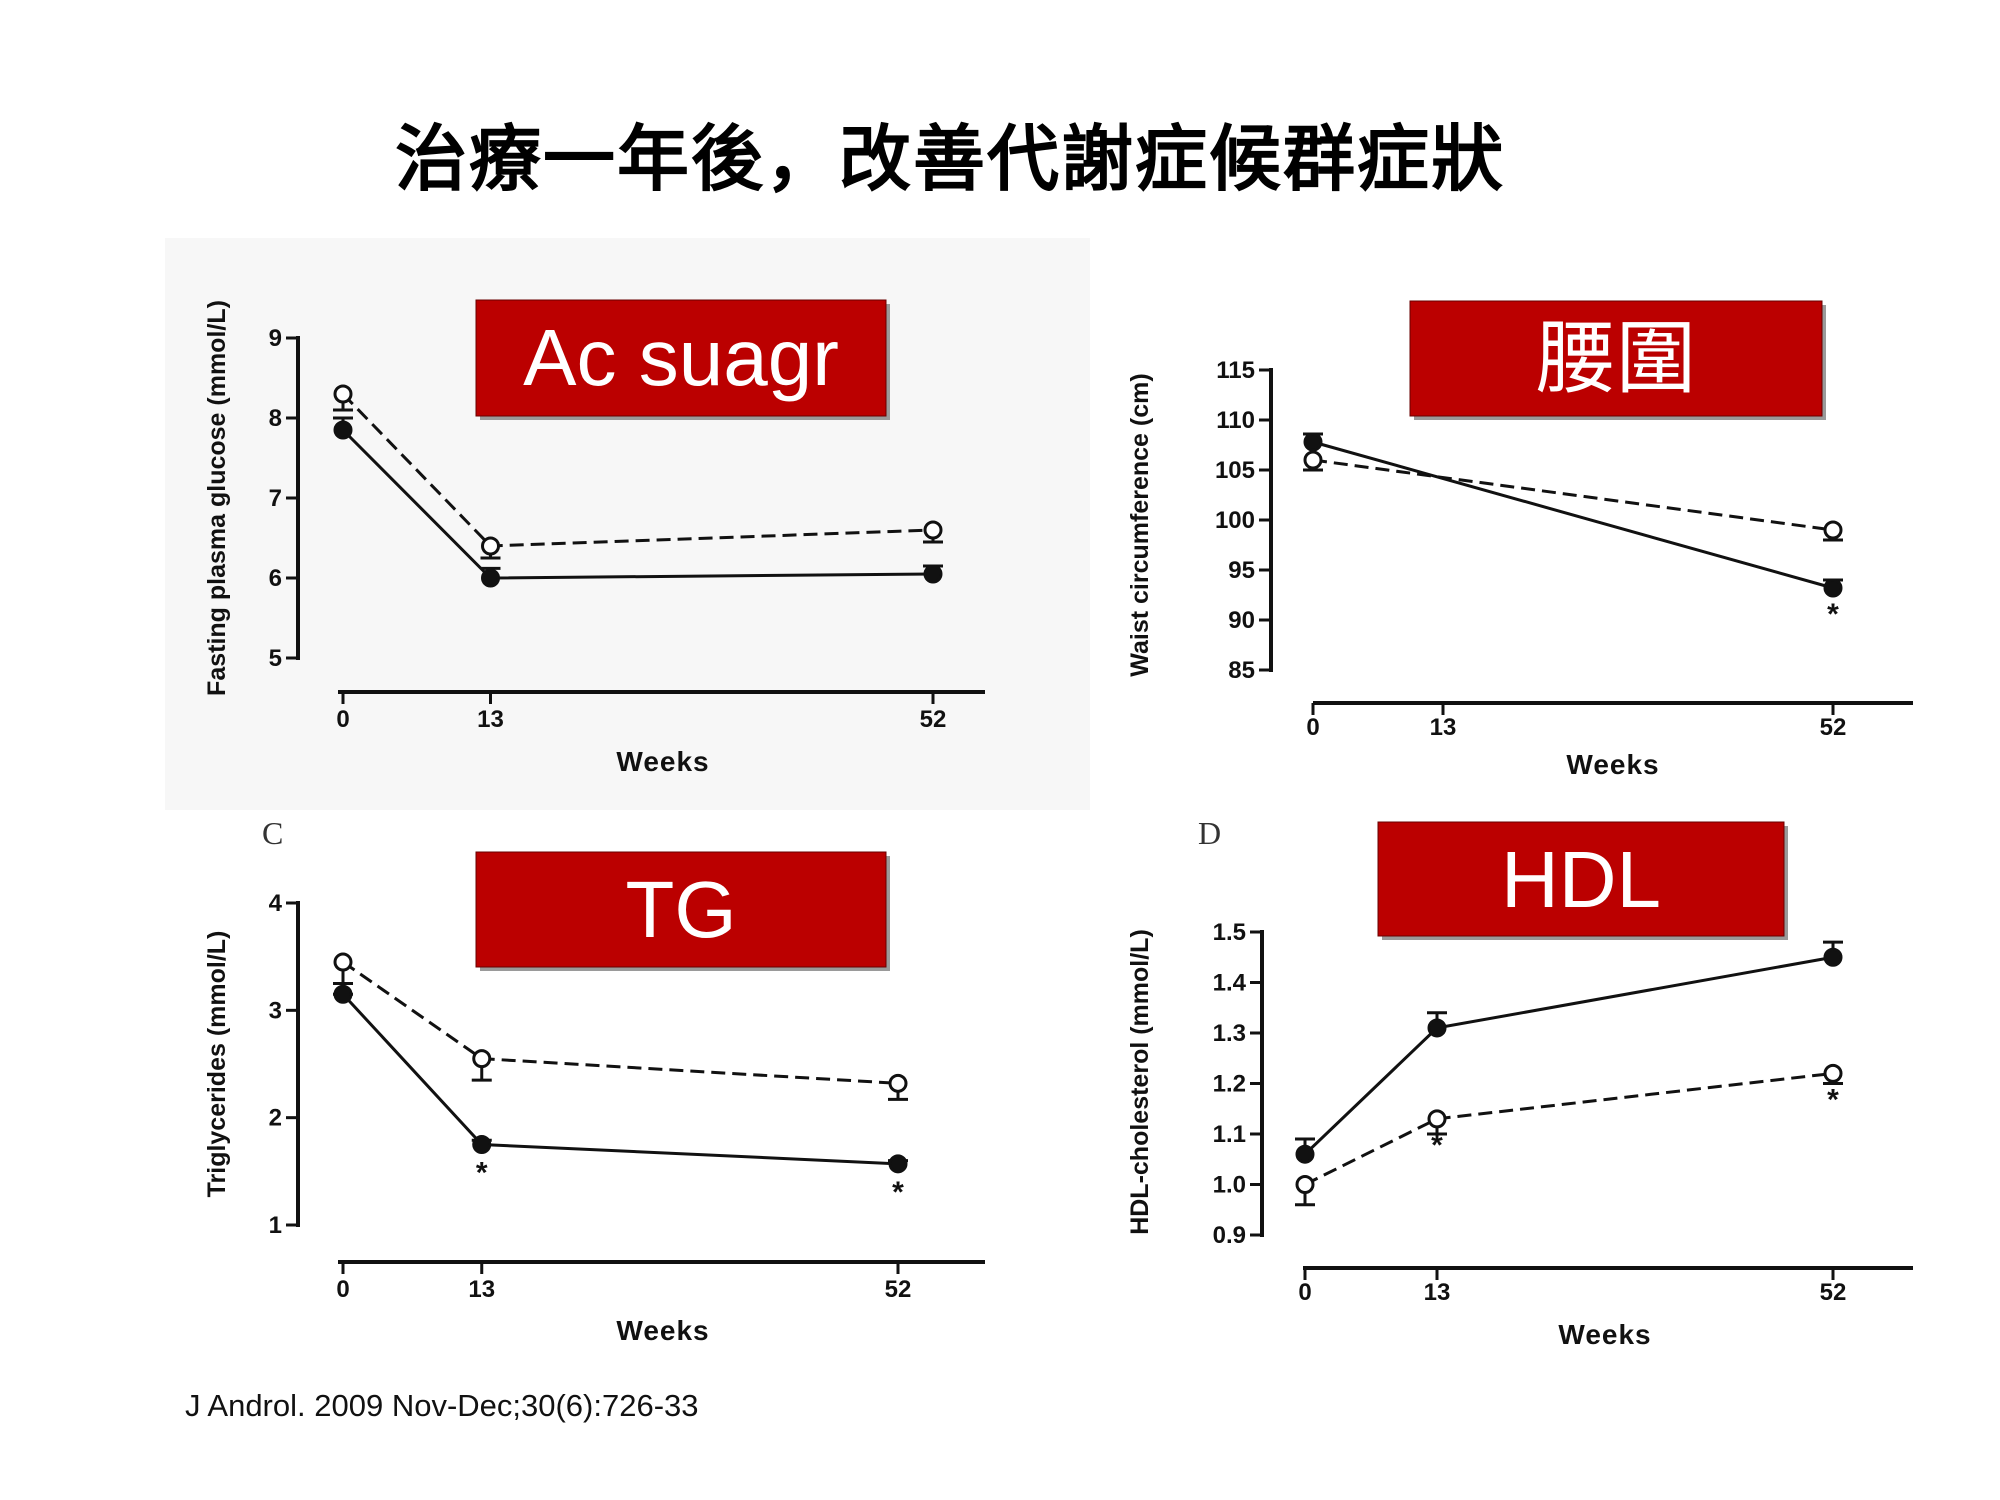 The image size is (2000, 1500). What do you see at coordinates (275, 1010) in the screenshot?
I see `panel3-y-tick-label: 3` at bounding box center [275, 1010].